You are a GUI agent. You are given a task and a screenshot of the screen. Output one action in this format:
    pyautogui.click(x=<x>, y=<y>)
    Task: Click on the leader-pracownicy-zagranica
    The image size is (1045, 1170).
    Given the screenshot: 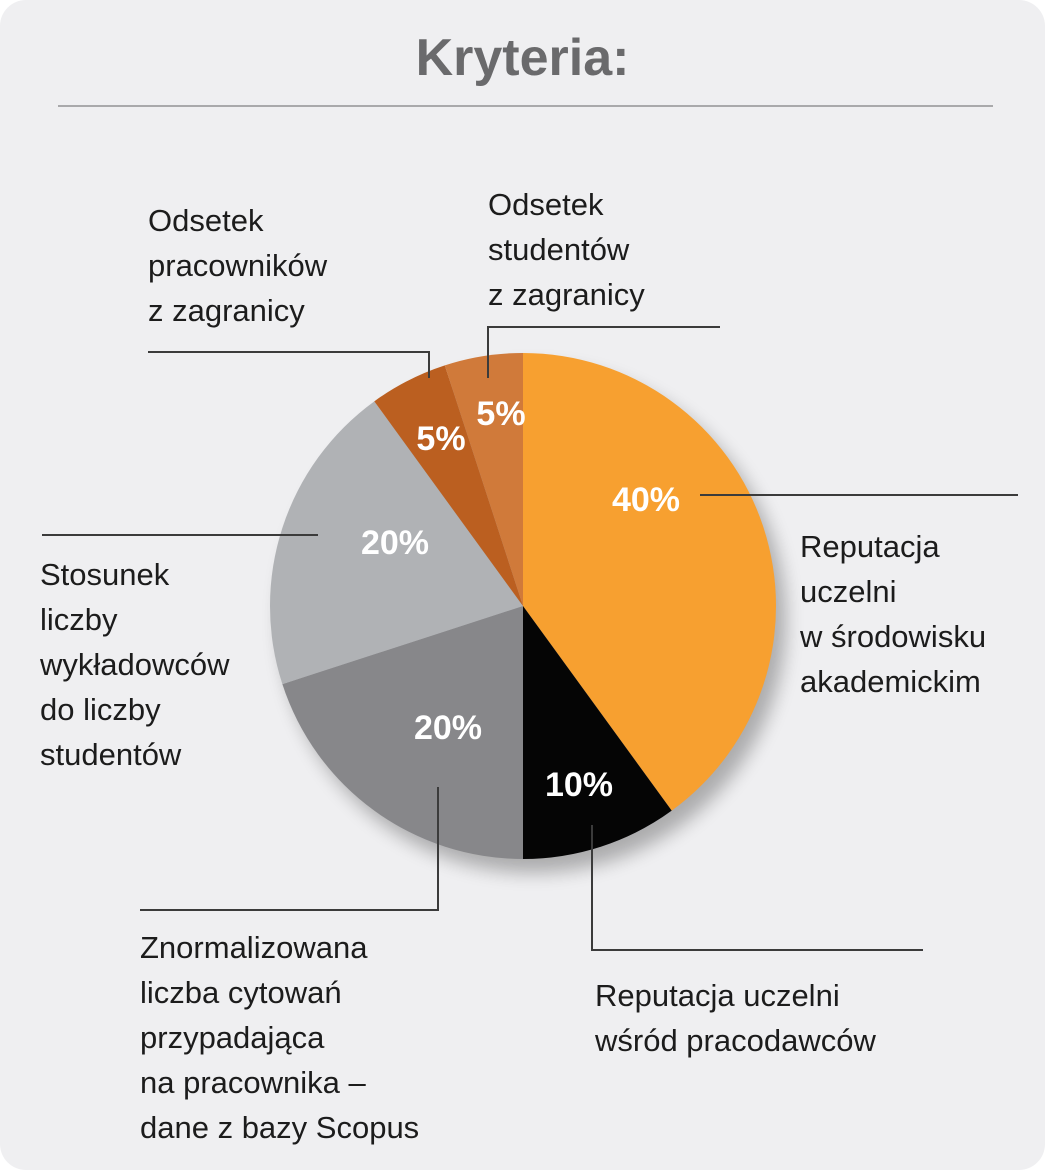 What is the action you would take?
    pyautogui.click(x=289, y=364)
    